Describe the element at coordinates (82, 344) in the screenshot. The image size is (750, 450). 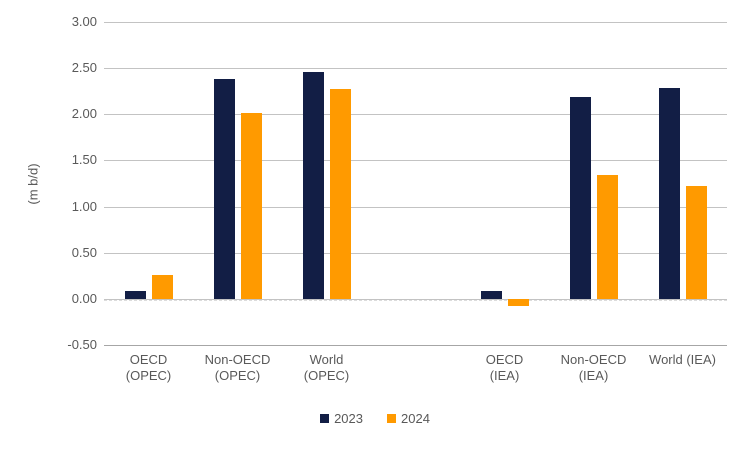
I see `y-tick-label: -0.50` at that location.